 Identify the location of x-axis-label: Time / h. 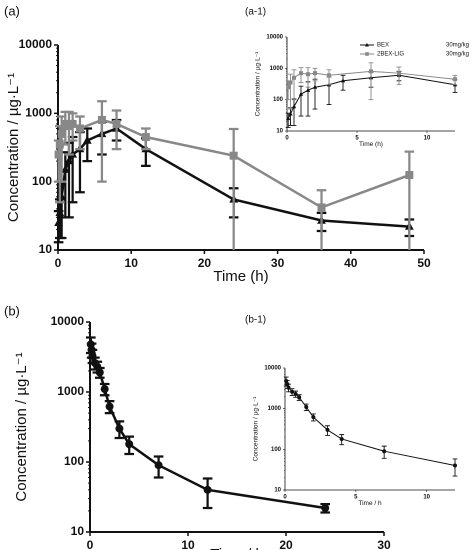
(370, 503).